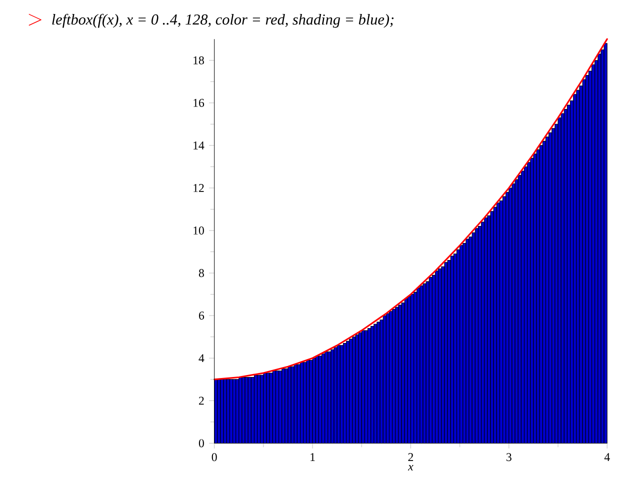 The image size is (617, 492). Describe the element at coordinates (411, 457) in the screenshot. I see `x-tick-label: 2` at that location.